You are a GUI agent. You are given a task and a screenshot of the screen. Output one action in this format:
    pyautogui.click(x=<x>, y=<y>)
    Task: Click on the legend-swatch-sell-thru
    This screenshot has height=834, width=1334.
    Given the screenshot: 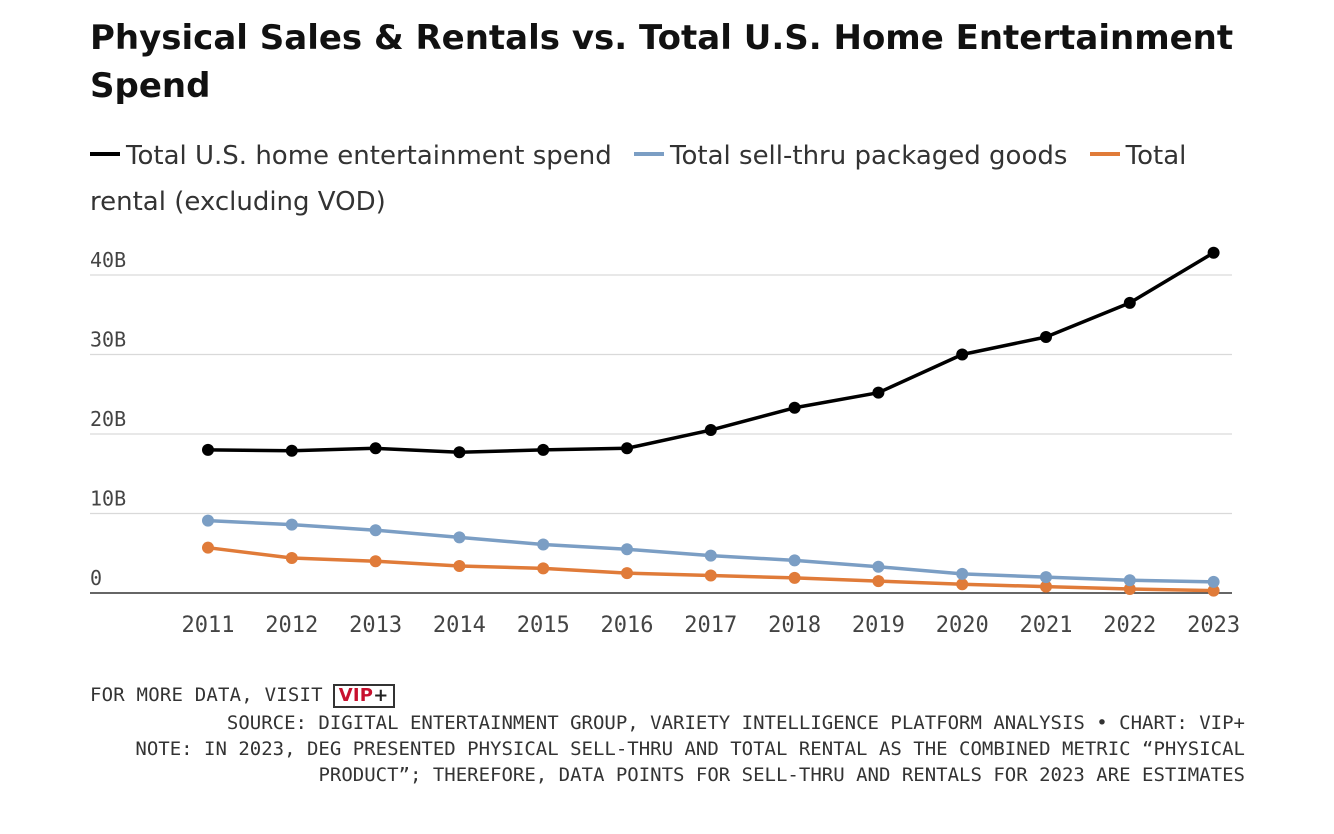 What is the action you would take?
    pyautogui.click(x=649, y=153)
    